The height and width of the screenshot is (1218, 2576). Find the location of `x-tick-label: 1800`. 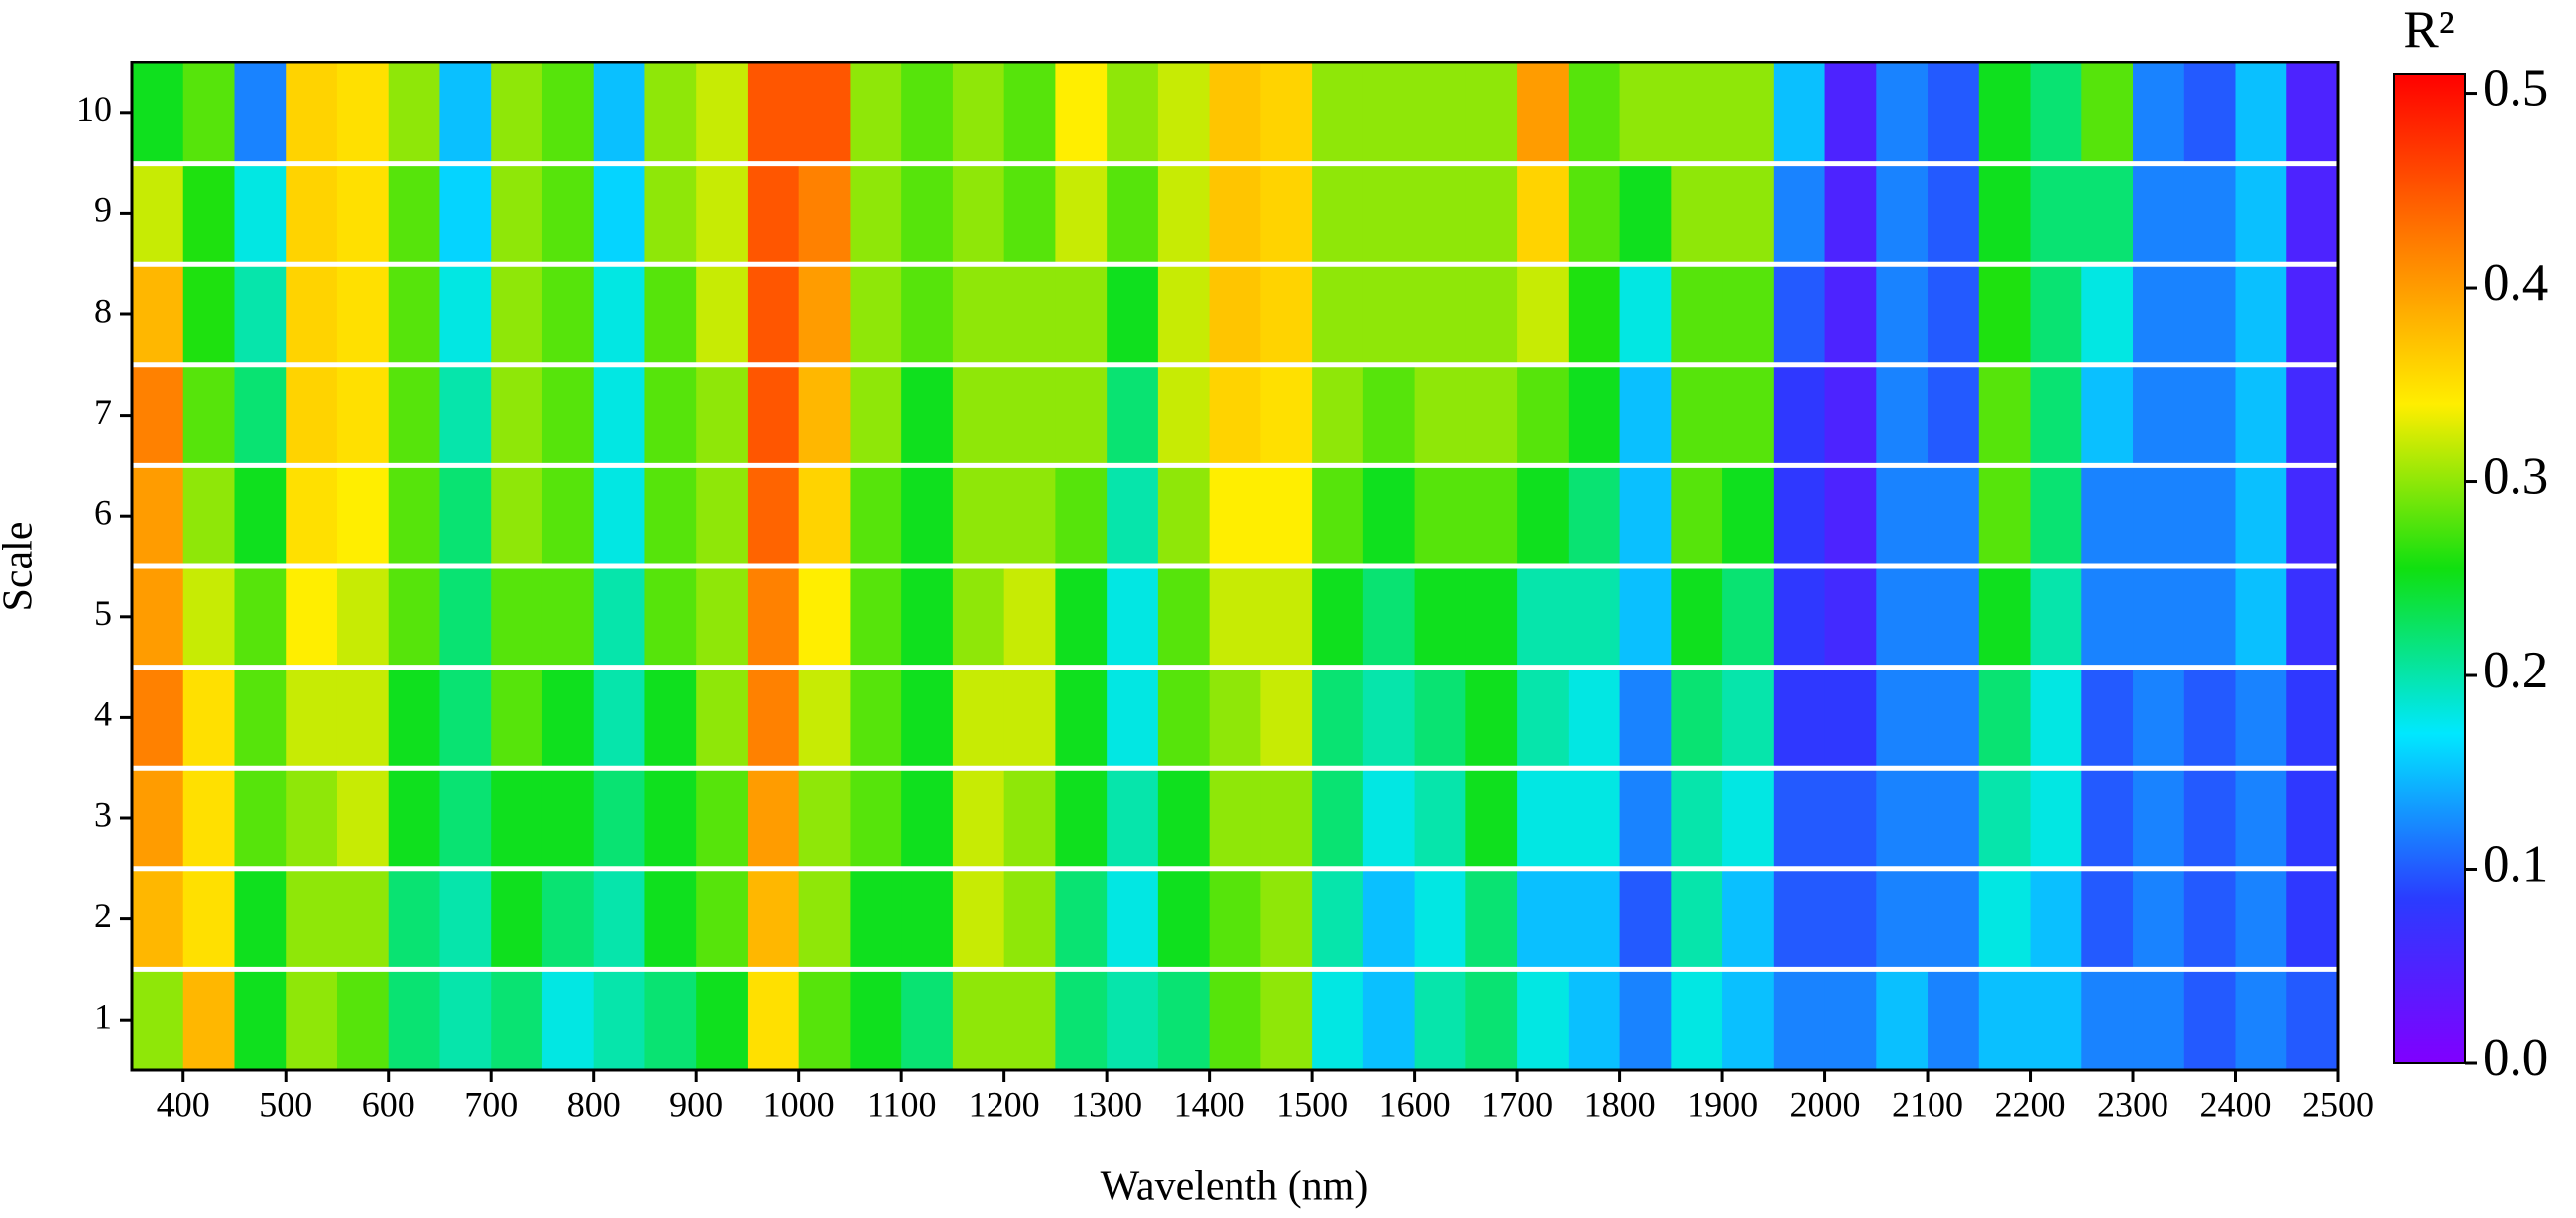

x-tick-label: 1800 is located at coordinates (1620, 1104).